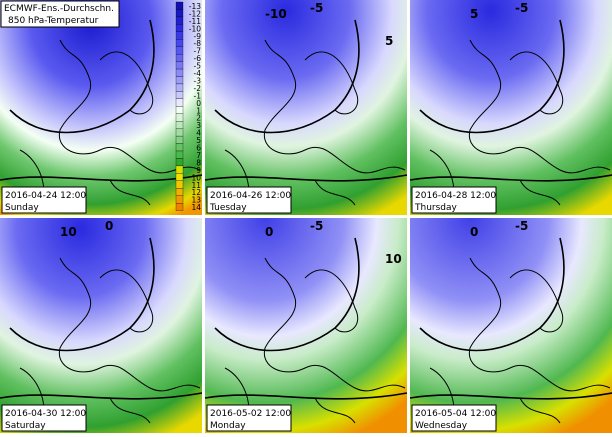  Describe the element at coordinates (198, 162) in the screenshot. I see `legend-label: 8` at that location.